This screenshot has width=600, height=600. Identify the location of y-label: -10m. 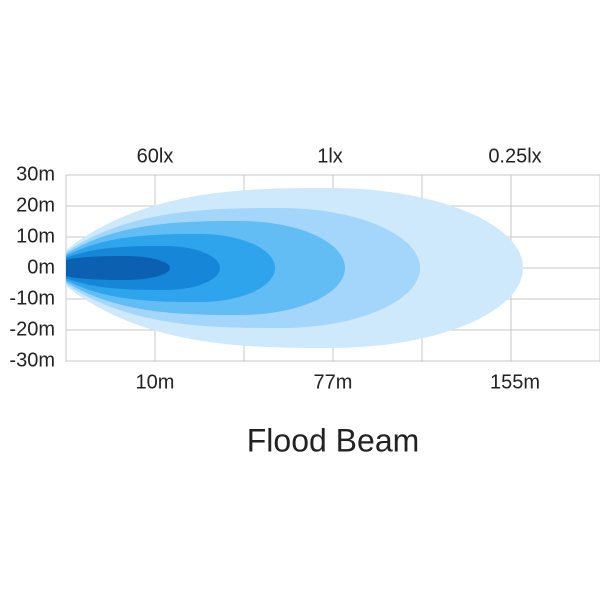
(32, 298).